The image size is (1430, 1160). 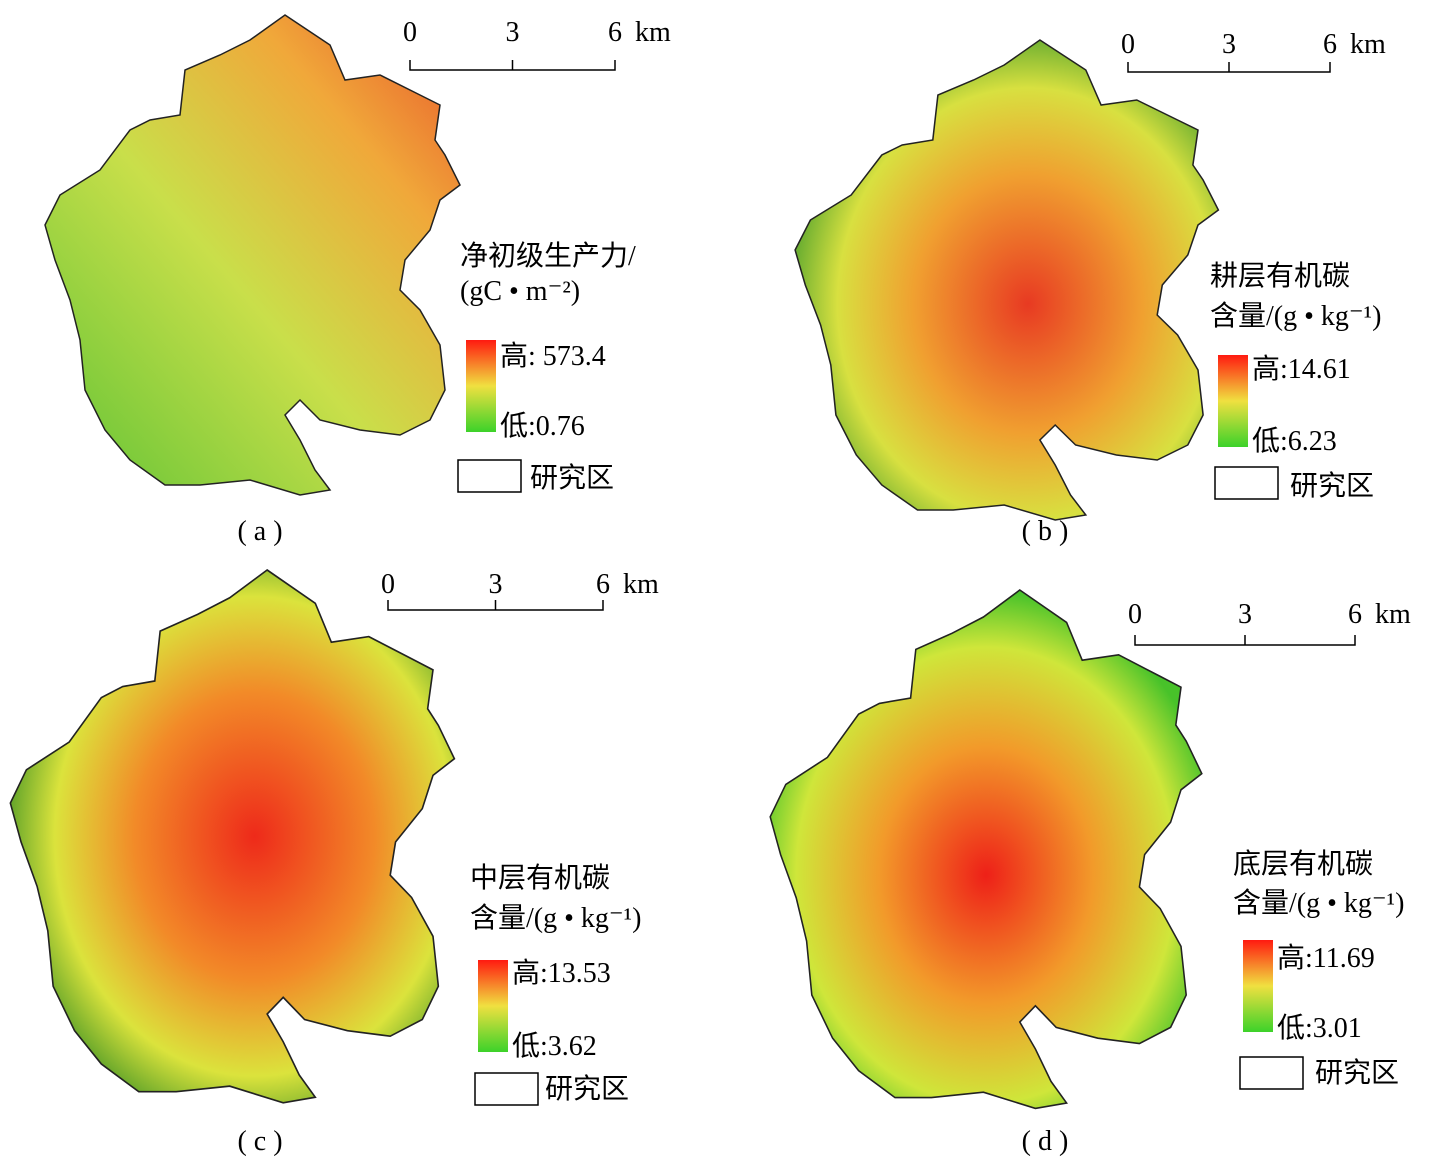 I want to click on legend-high: 高: 573.4, so click(x=553, y=356).